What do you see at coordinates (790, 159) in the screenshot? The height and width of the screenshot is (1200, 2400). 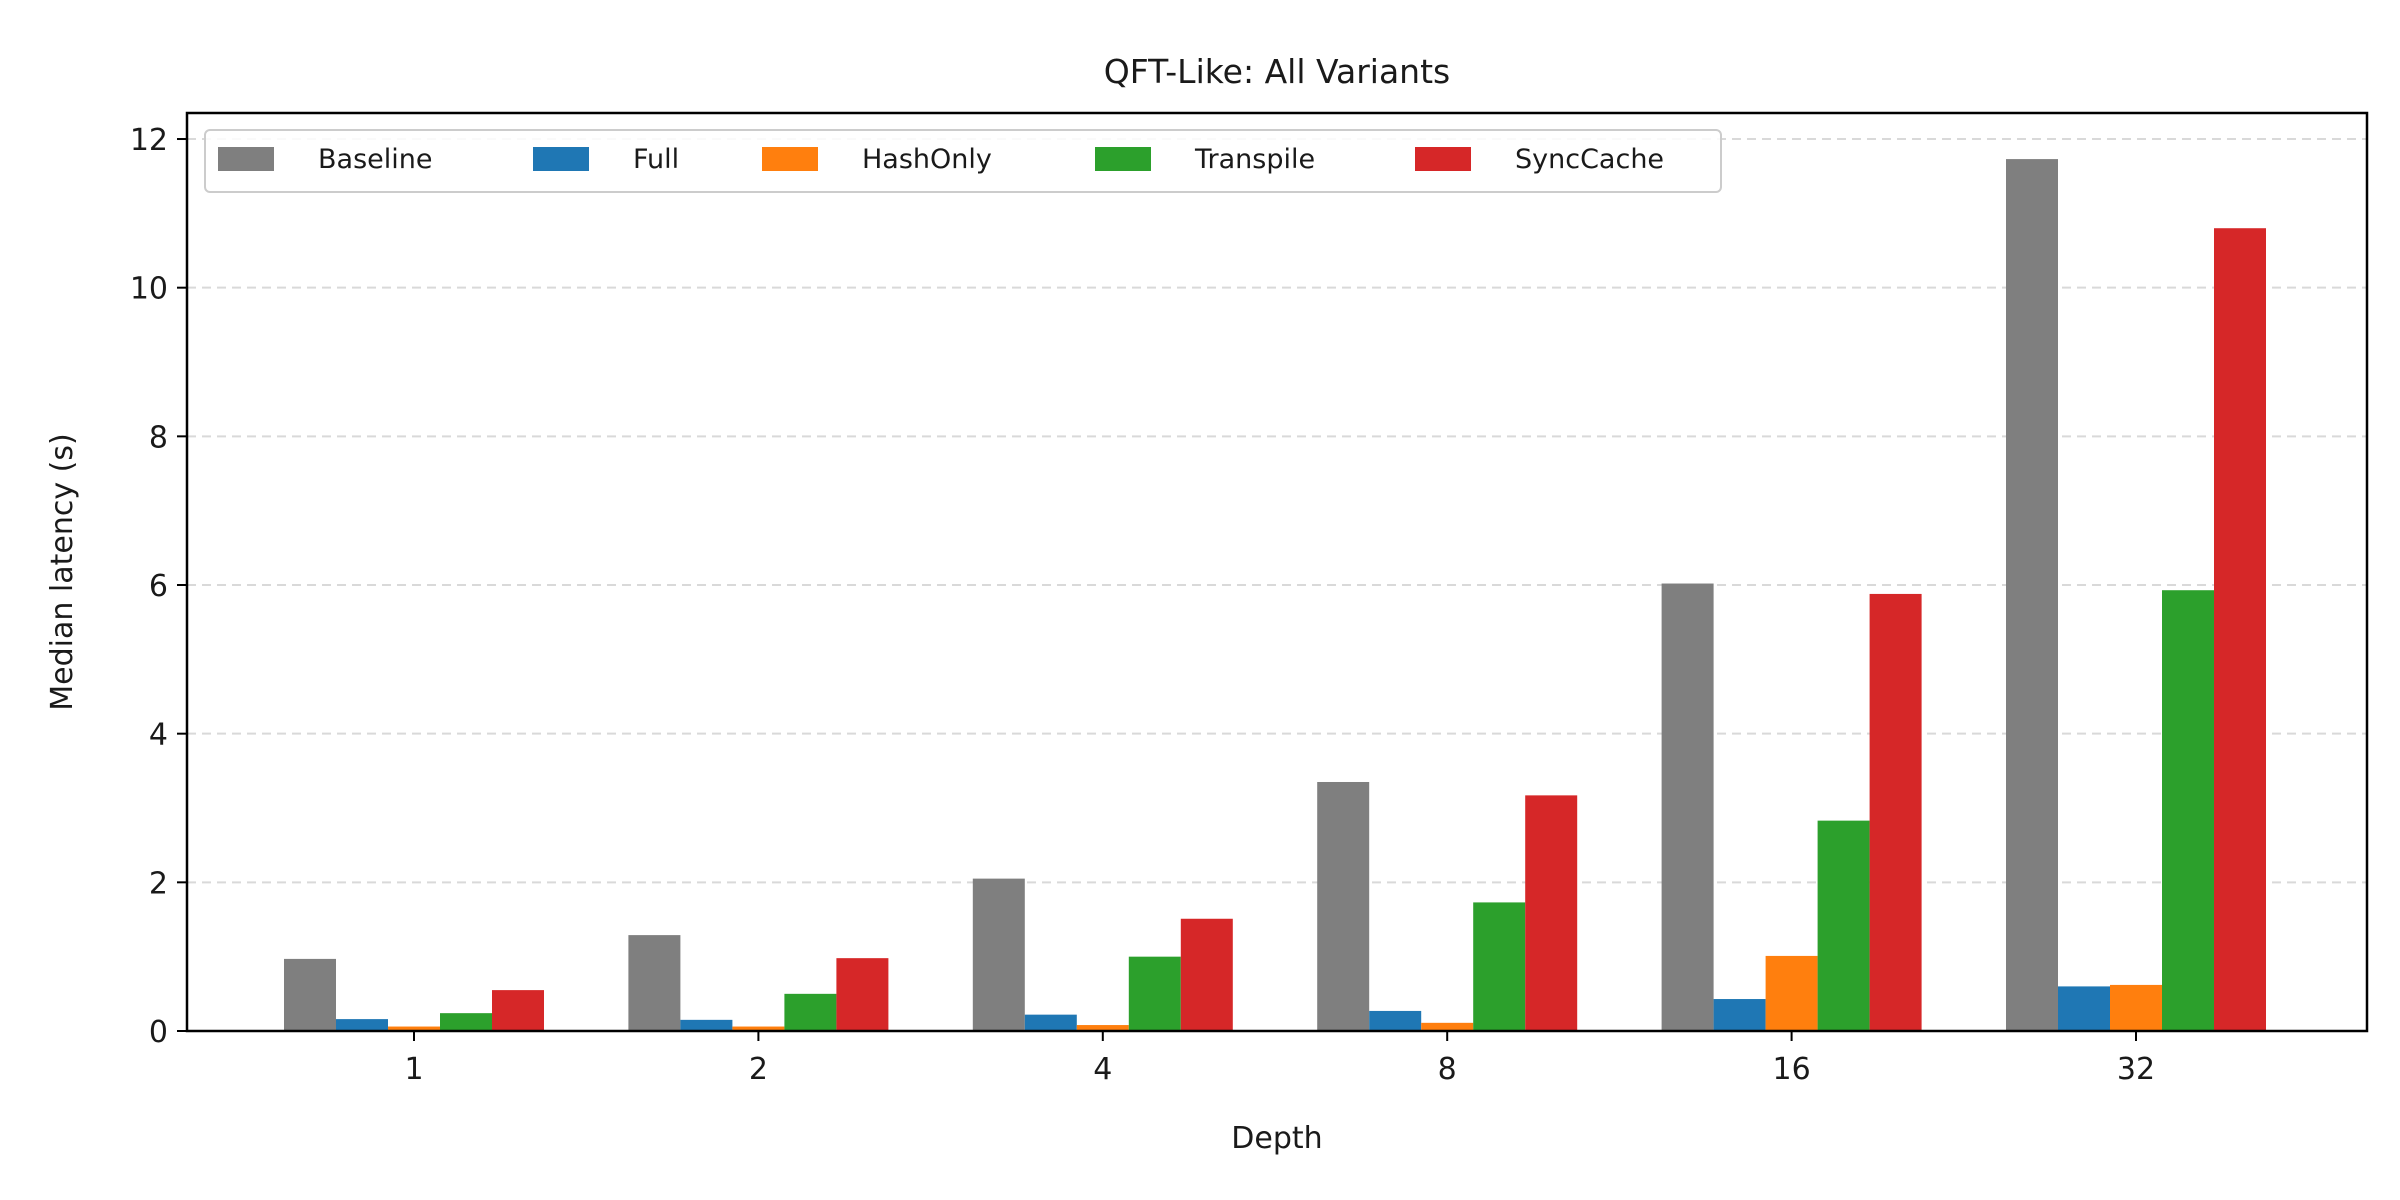 I see `legend-swatch-hashonly` at bounding box center [790, 159].